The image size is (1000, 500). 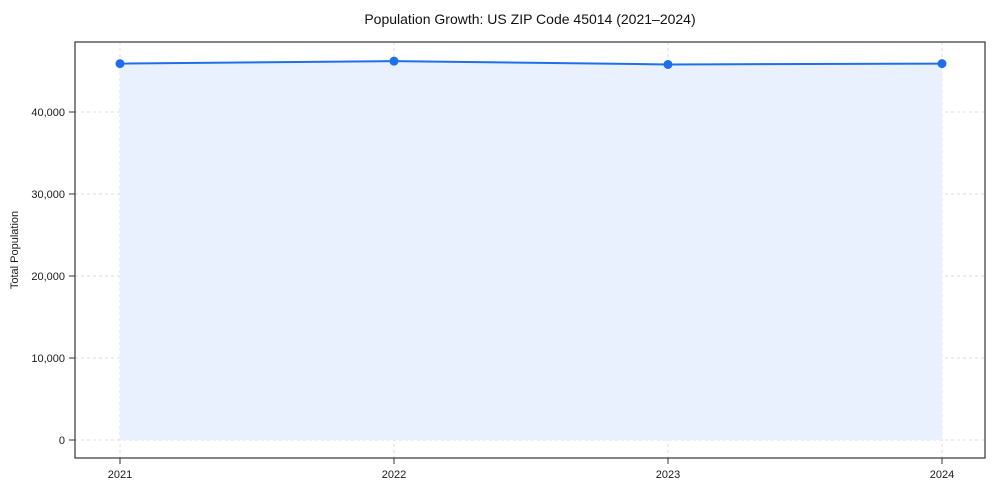 I want to click on trend-line, so click(x=531, y=63).